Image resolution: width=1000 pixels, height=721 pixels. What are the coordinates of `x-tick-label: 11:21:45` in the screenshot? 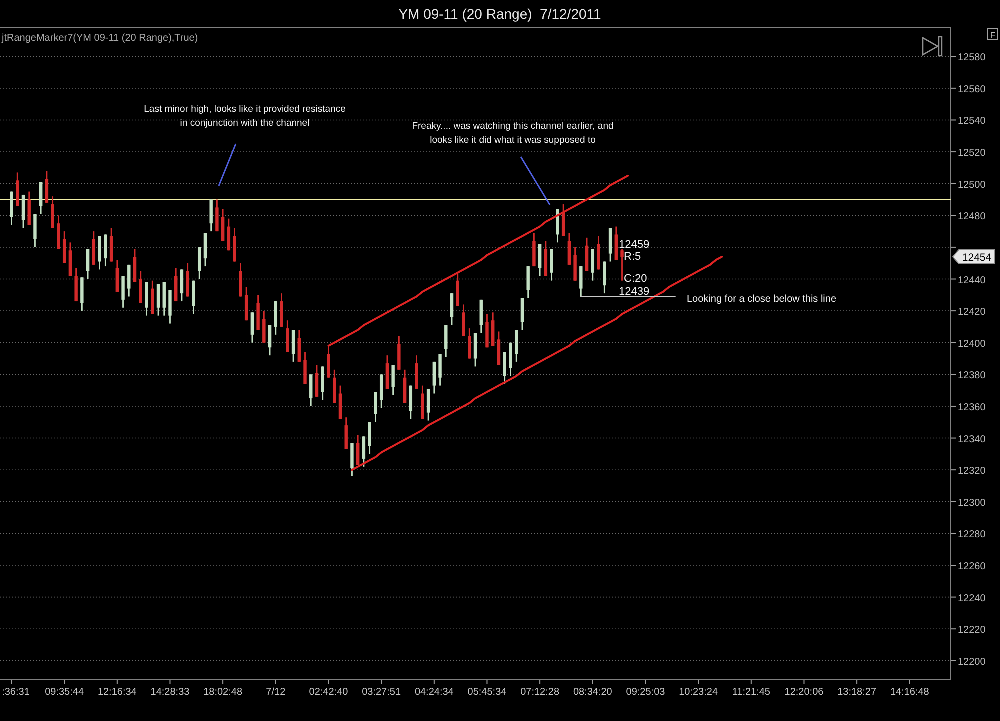 It's located at (751, 692).